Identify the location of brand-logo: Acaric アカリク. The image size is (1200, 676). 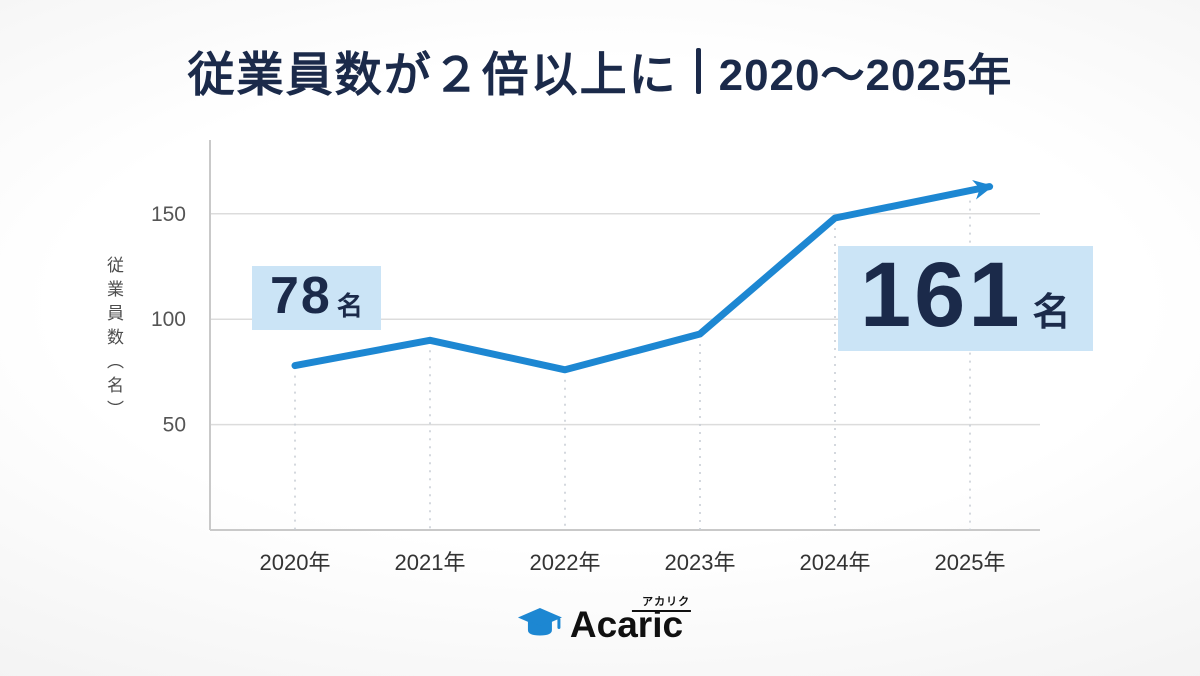
(604, 621).